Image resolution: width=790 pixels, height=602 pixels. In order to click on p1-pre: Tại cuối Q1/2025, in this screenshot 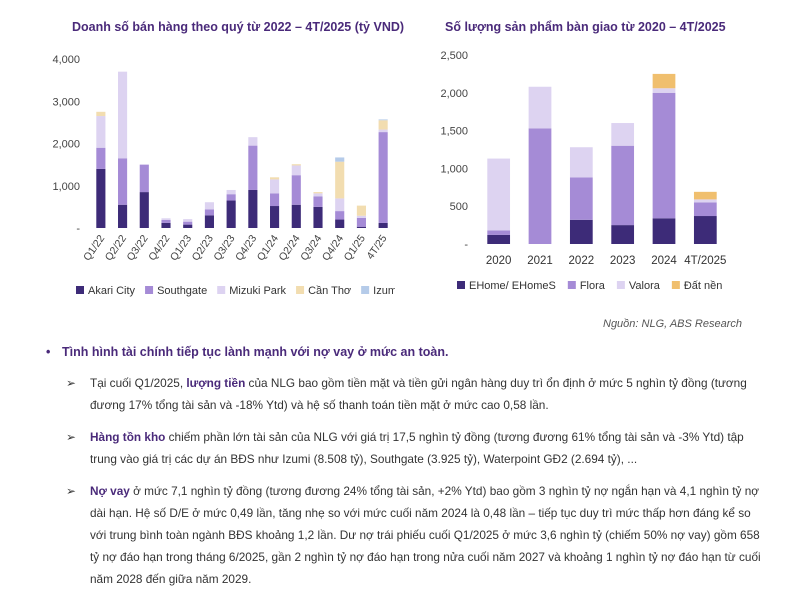, I will do `click(138, 383)`.